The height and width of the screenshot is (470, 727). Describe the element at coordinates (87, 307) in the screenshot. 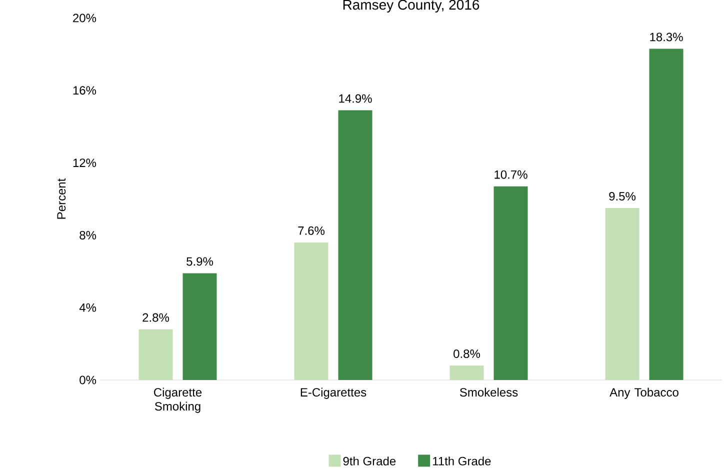

I see `y-tick-label: 4%` at that location.